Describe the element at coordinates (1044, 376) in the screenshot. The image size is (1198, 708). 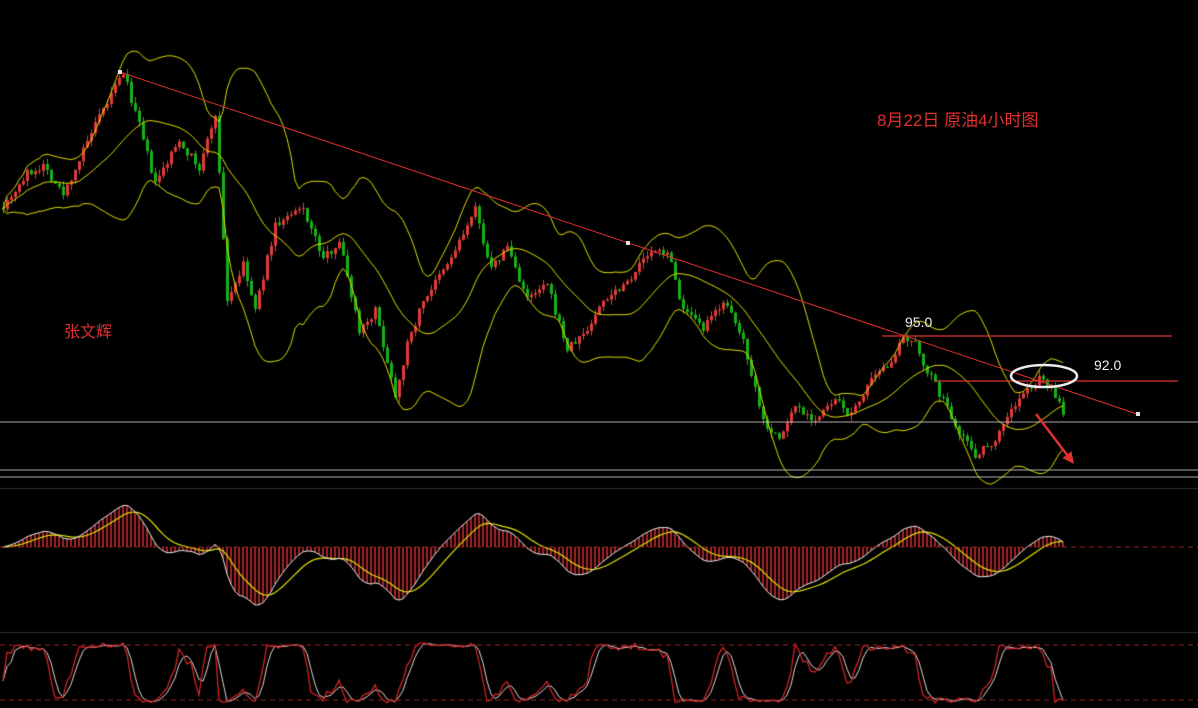
I see `highlight-ellipse` at that location.